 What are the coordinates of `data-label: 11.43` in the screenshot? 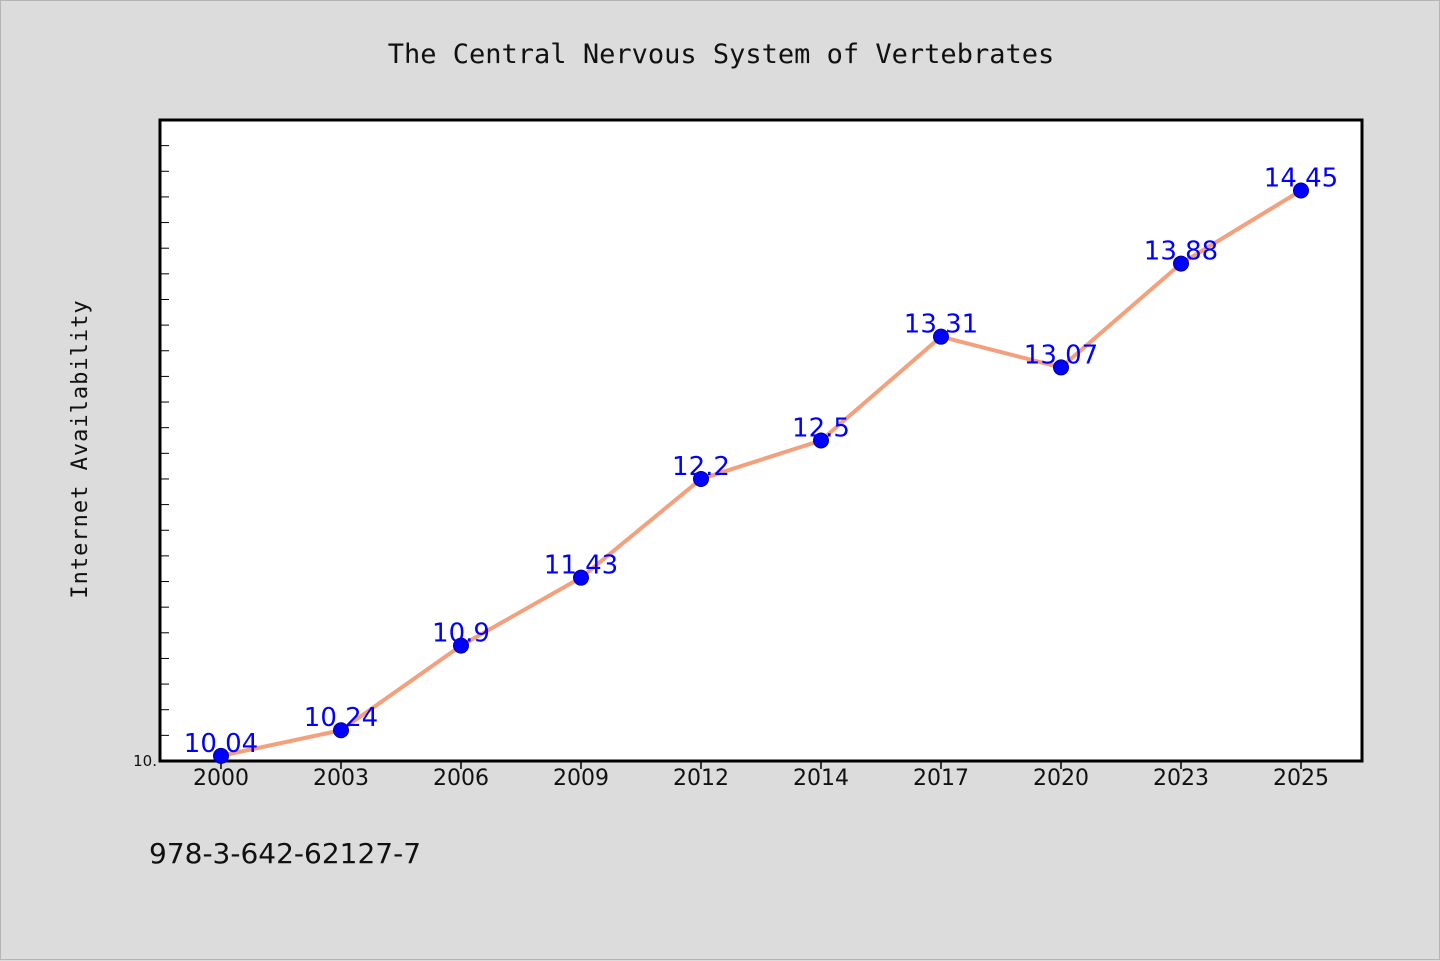 It's located at (581, 566).